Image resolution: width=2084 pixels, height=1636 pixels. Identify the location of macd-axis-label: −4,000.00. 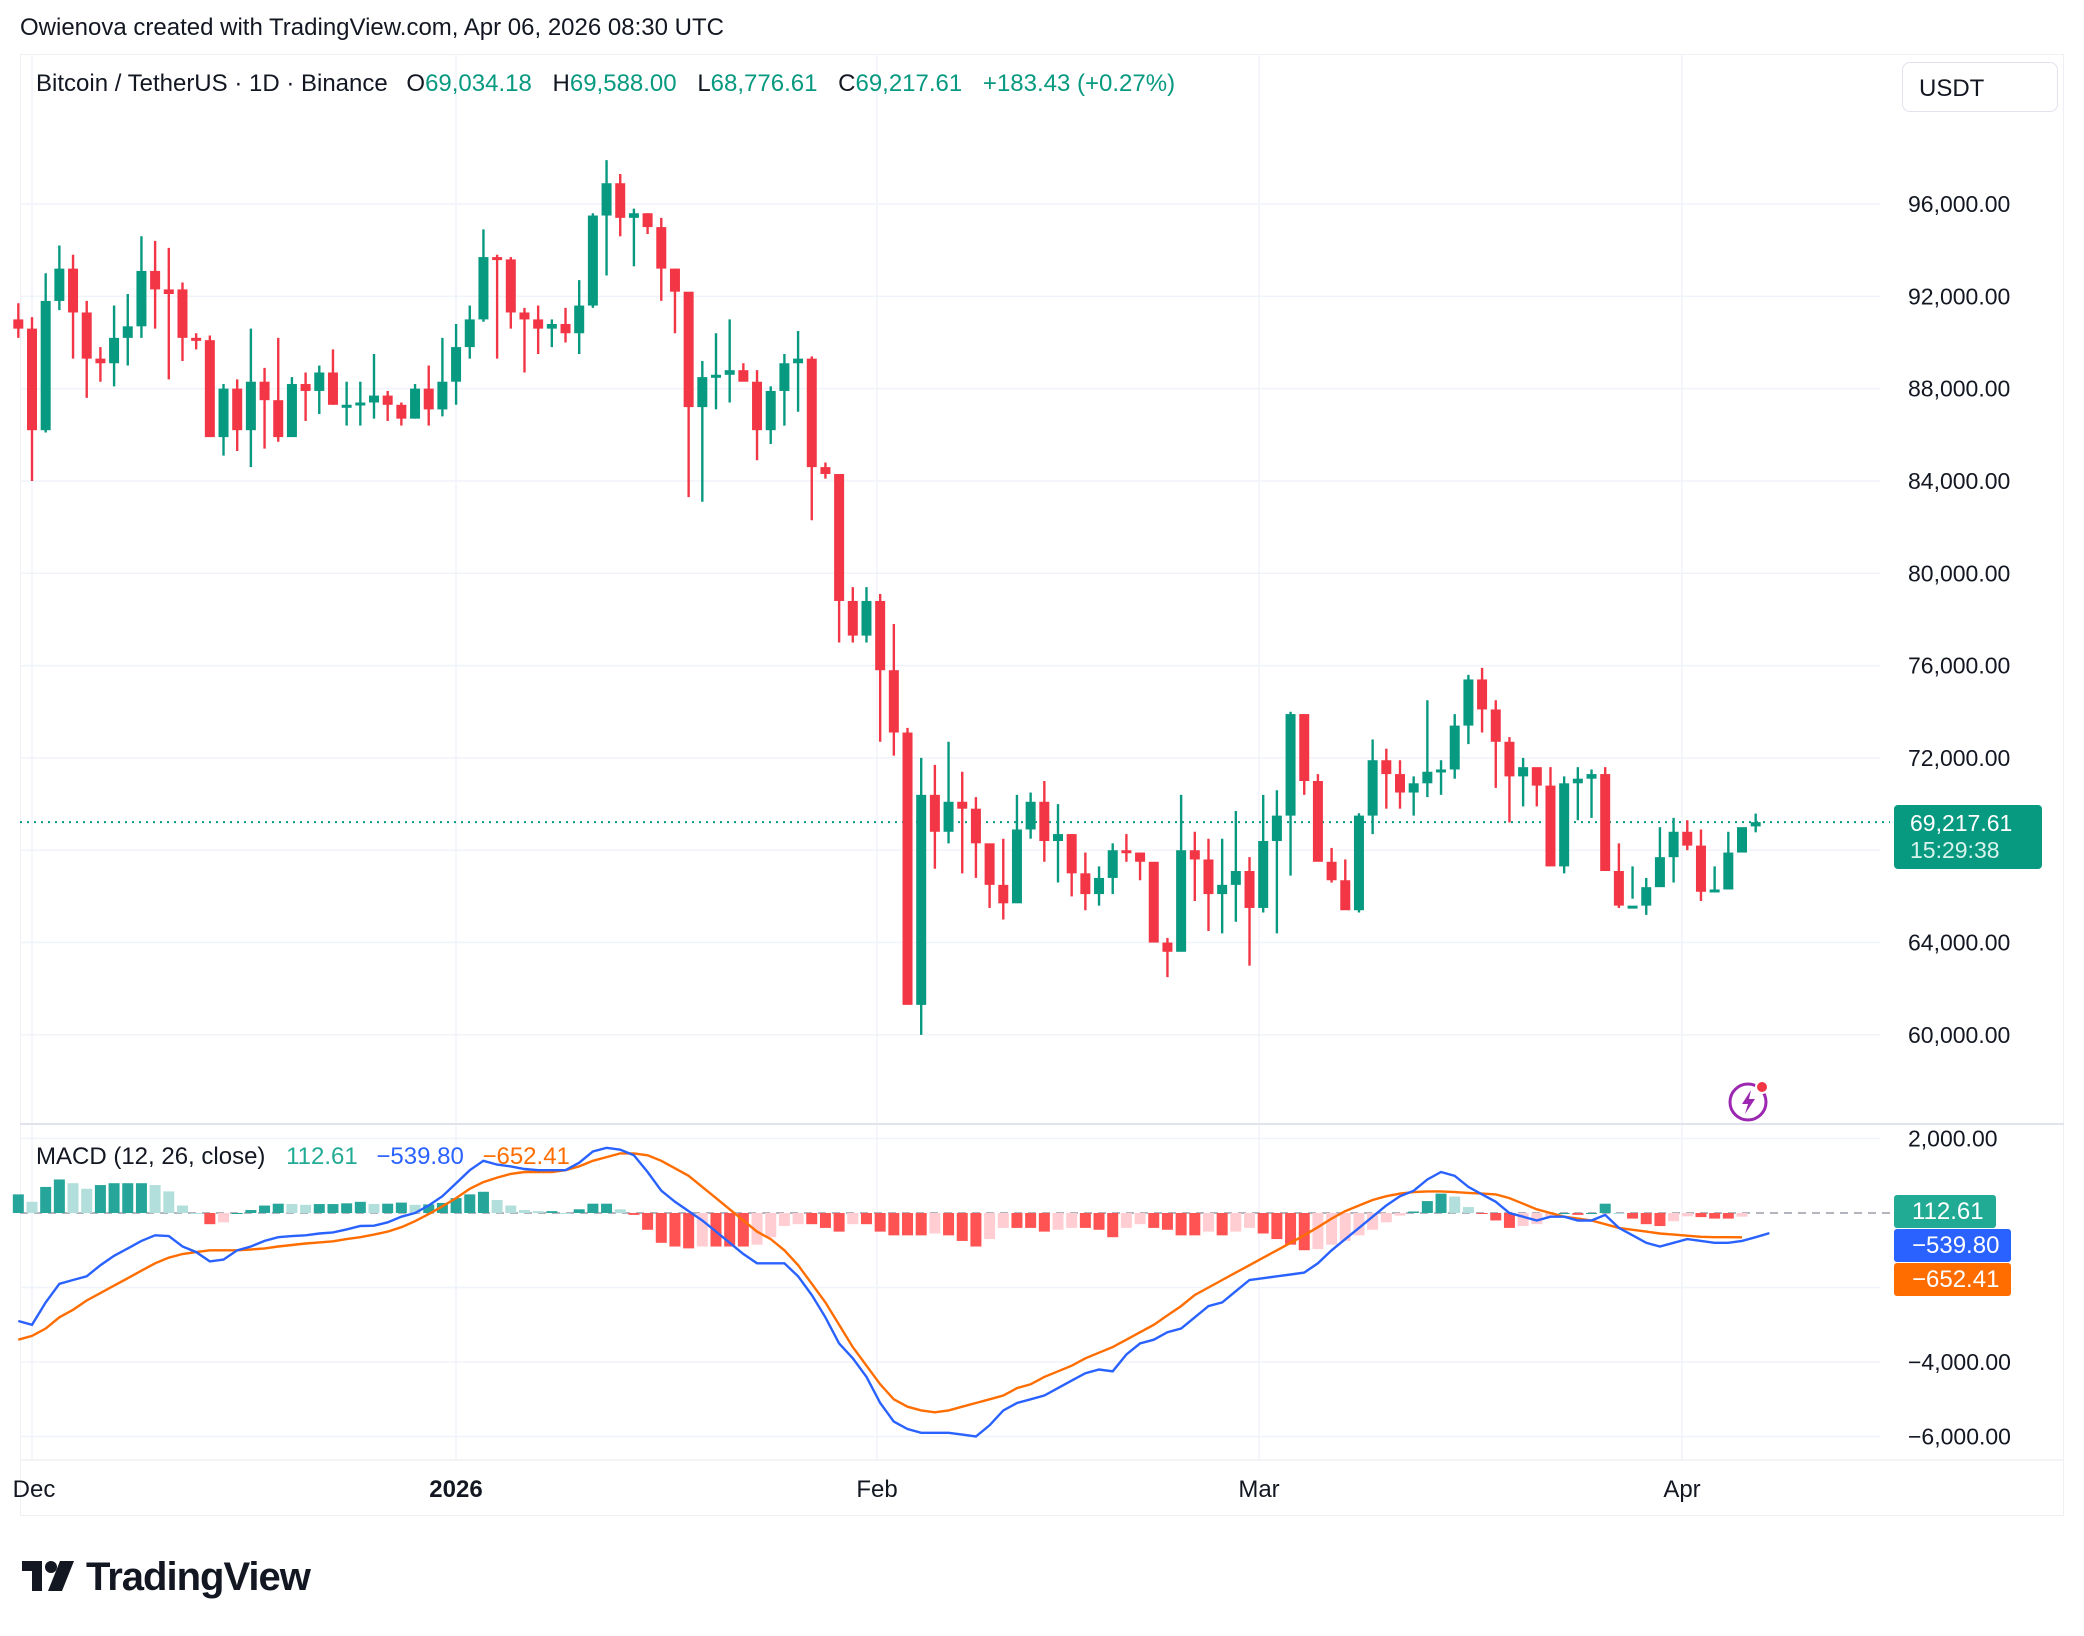
(1959, 1362).